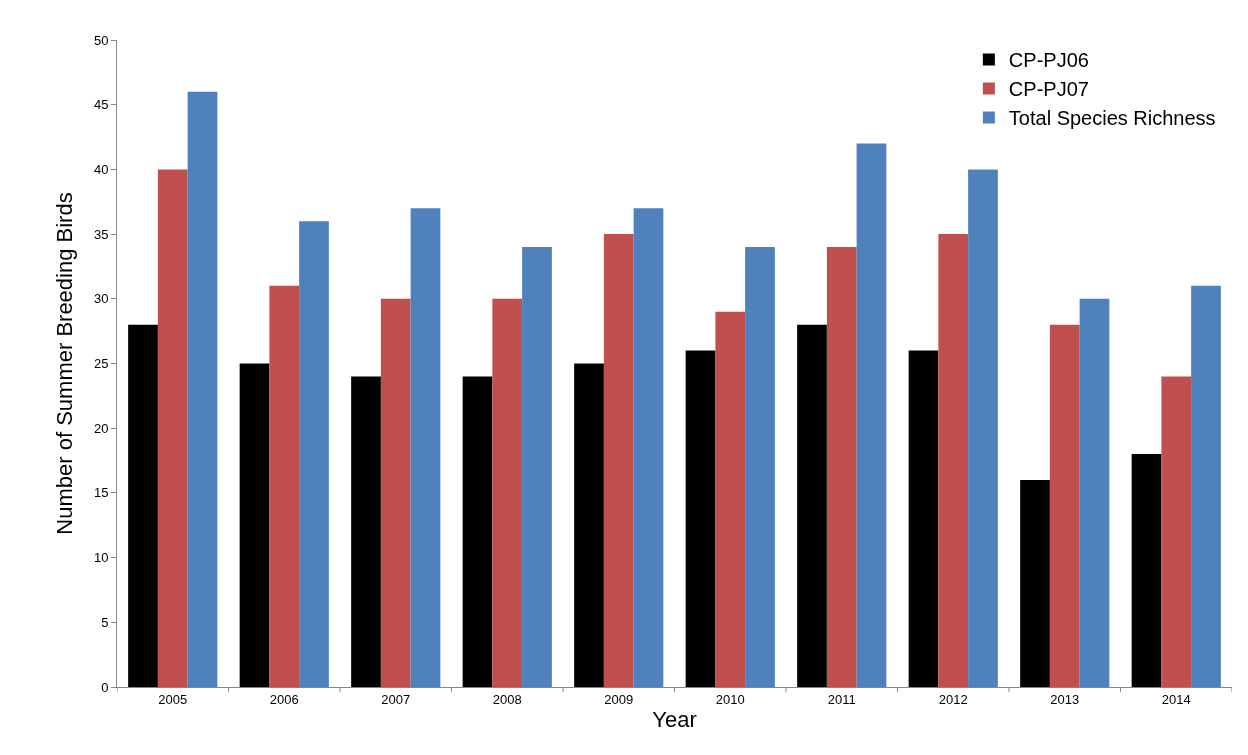  What do you see at coordinates (101, 299) in the screenshot?
I see `y-tick-label: 30` at bounding box center [101, 299].